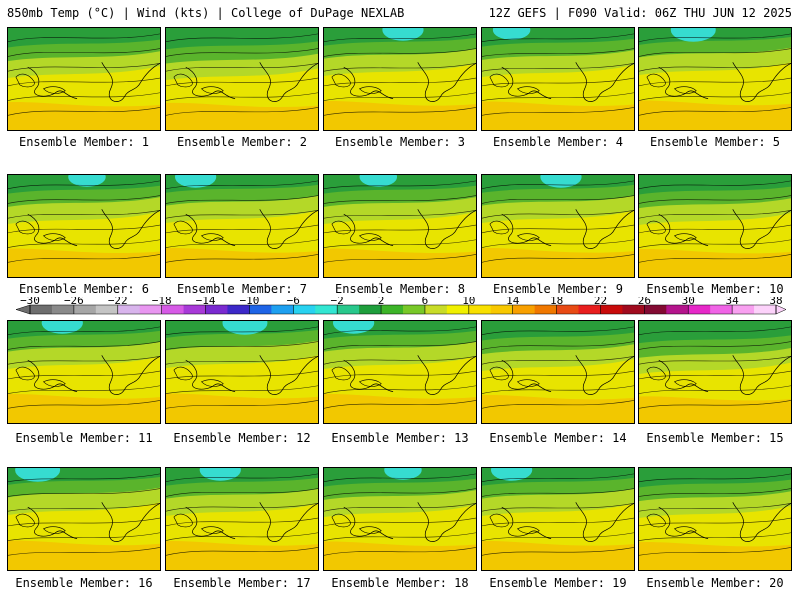  I want to click on ensemble-member-label: Ensemble Member: 20, so click(715, 583).